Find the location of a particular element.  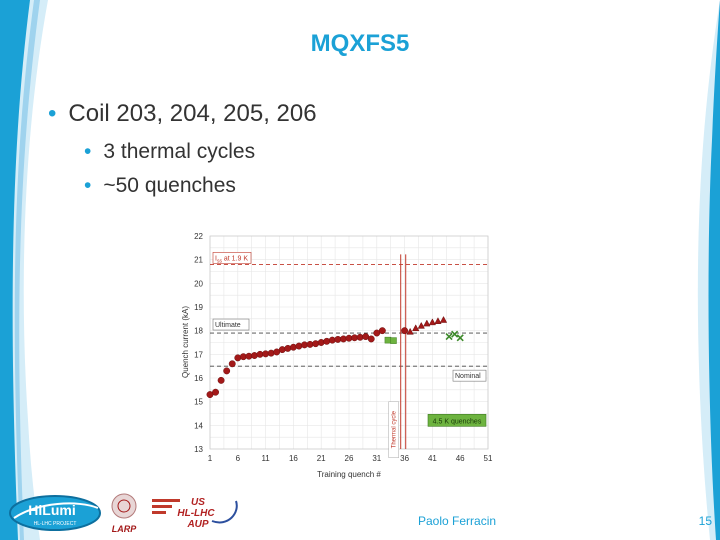

reference-line-label: Iss at 1.9 K is located at coordinates (231, 259).